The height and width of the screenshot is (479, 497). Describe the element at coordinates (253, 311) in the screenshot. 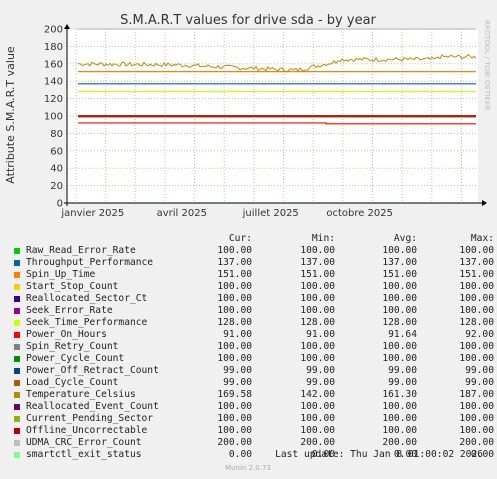

I see `legend-row: Seek_Error_Rate 100.00 100.00 100.00 100.00` at that location.